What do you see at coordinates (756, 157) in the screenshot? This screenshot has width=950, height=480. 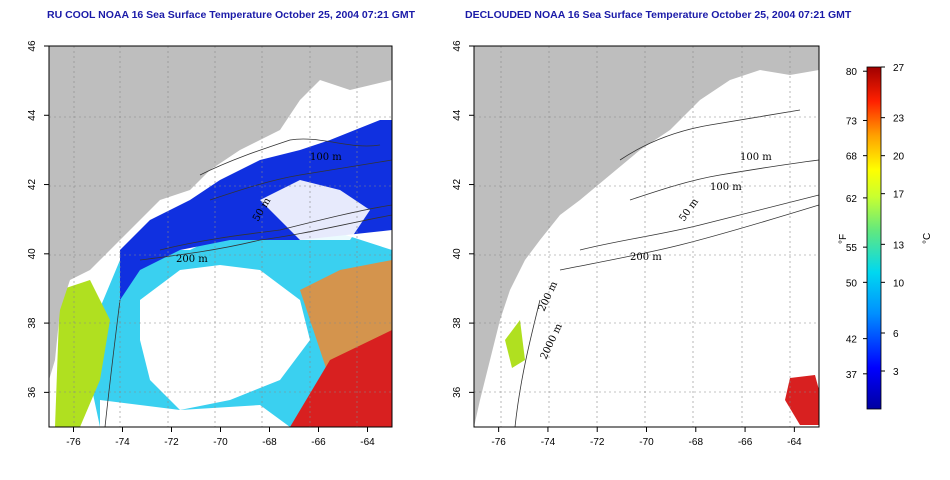 I see `contour-label-100m-upper: 100 m` at bounding box center [756, 157].